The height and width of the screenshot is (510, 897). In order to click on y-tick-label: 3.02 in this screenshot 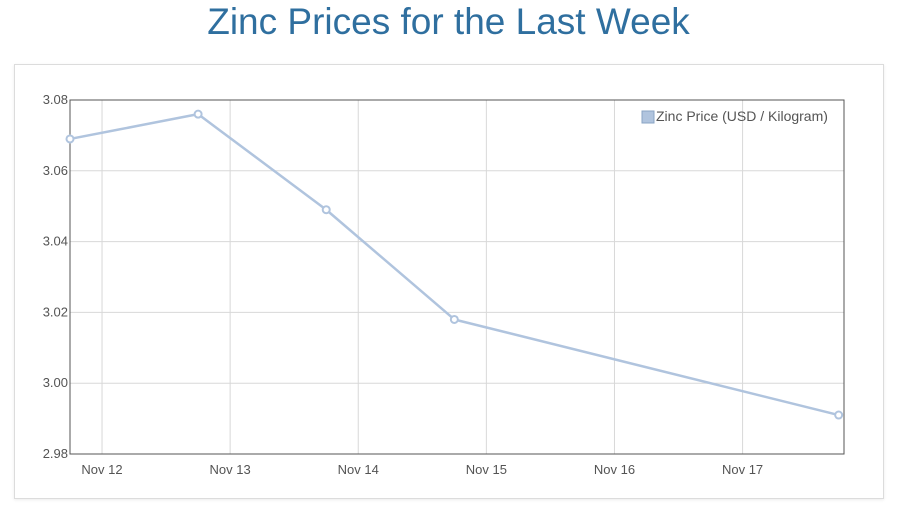, I will do `click(55, 311)`.